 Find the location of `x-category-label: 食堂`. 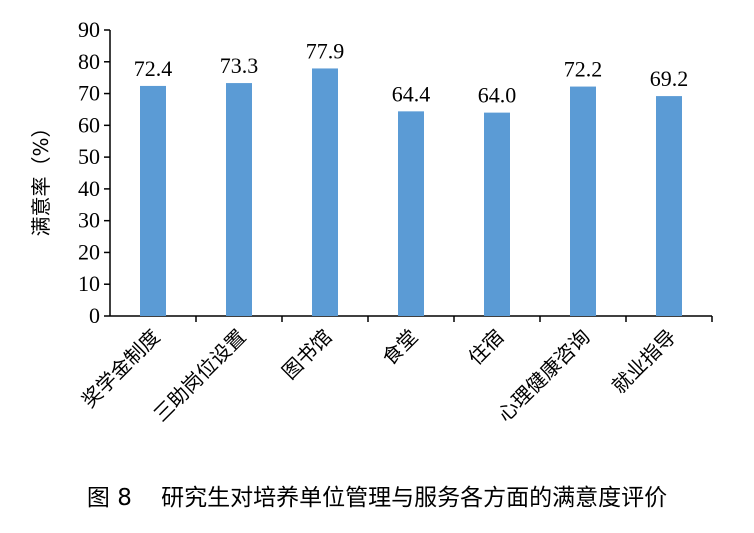

x-category-label: 食堂 is located at coordinates (399, 347).